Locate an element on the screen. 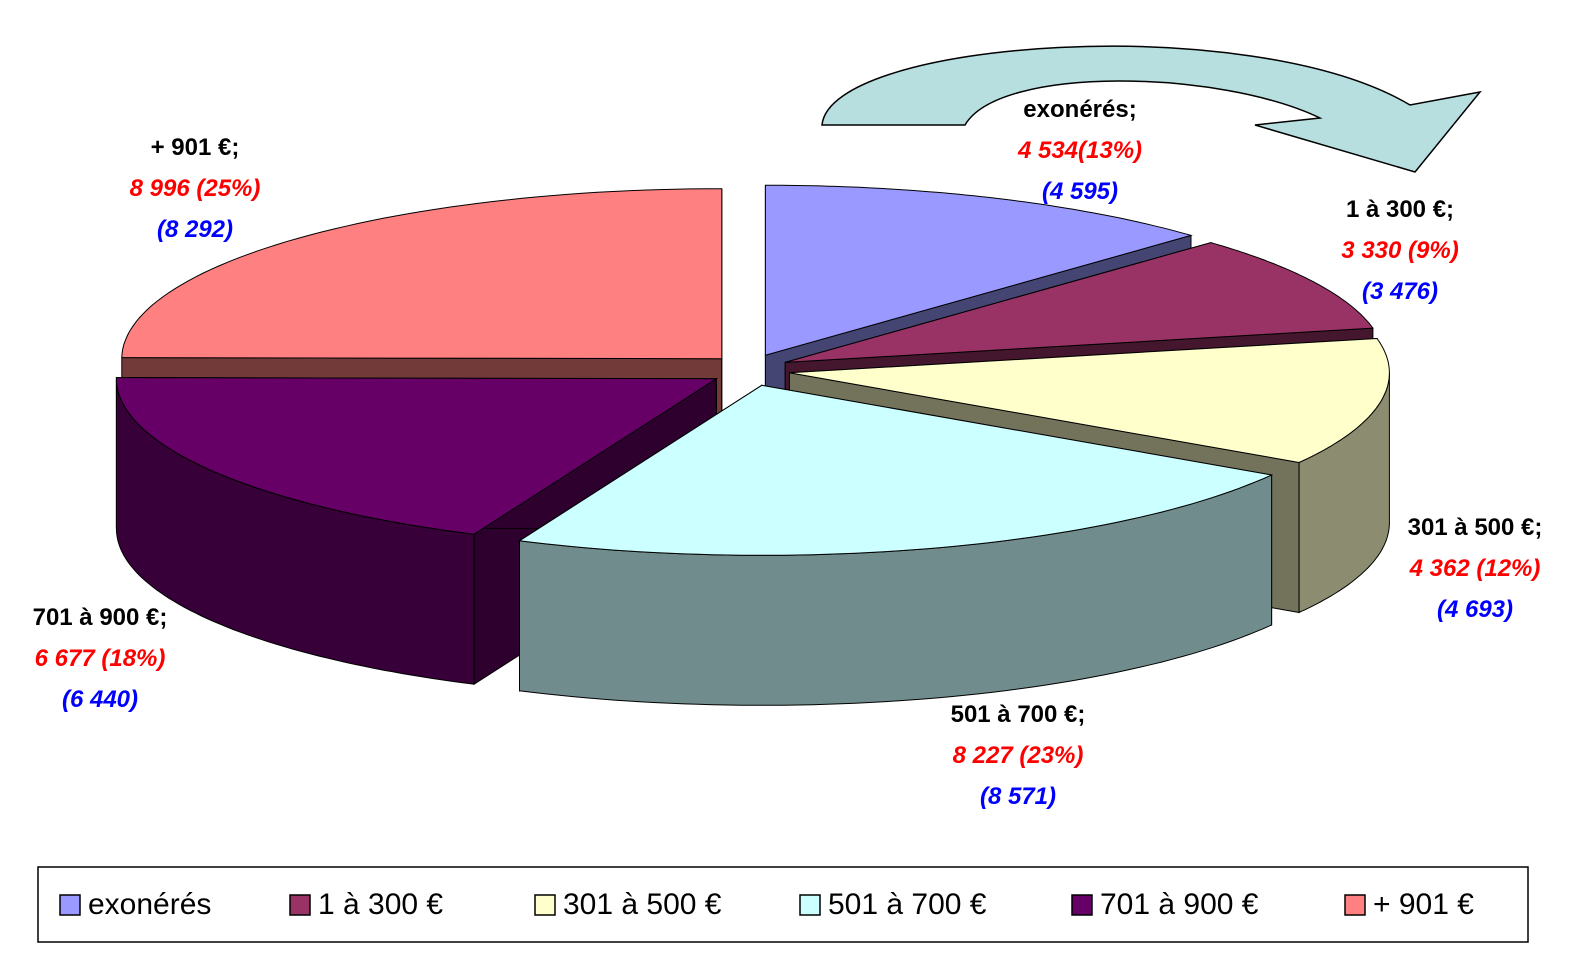 This screenshot has width=1592, height=960. legend-label: exonérés is located at coordinates (149, 904).